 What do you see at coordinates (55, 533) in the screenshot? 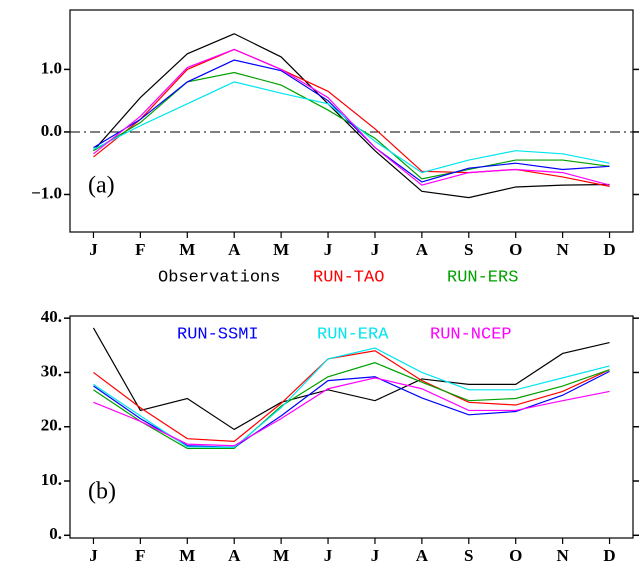
I see `y-tick-label: 0.` at bounding box center [55, 533].